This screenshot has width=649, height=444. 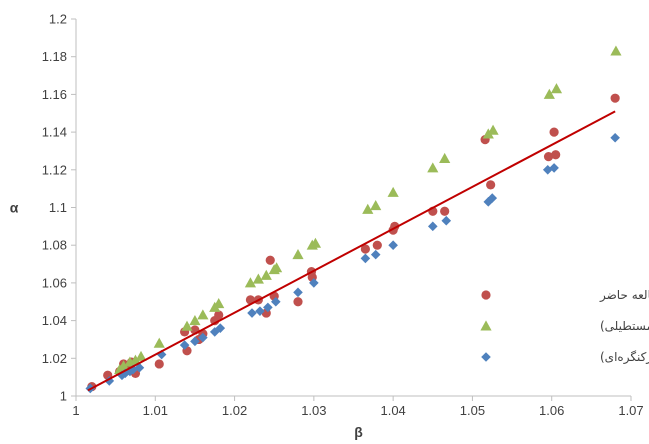 I want to click on y-tick-label: 1.18, so click(x=54, y=56).